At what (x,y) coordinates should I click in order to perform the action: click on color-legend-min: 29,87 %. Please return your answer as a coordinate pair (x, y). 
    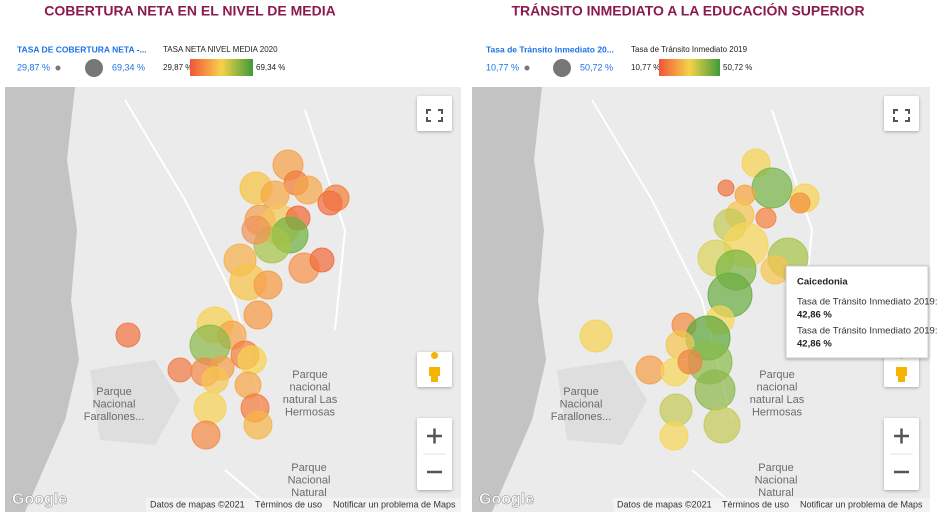
    Looking at the image, I should click on (177, 67).